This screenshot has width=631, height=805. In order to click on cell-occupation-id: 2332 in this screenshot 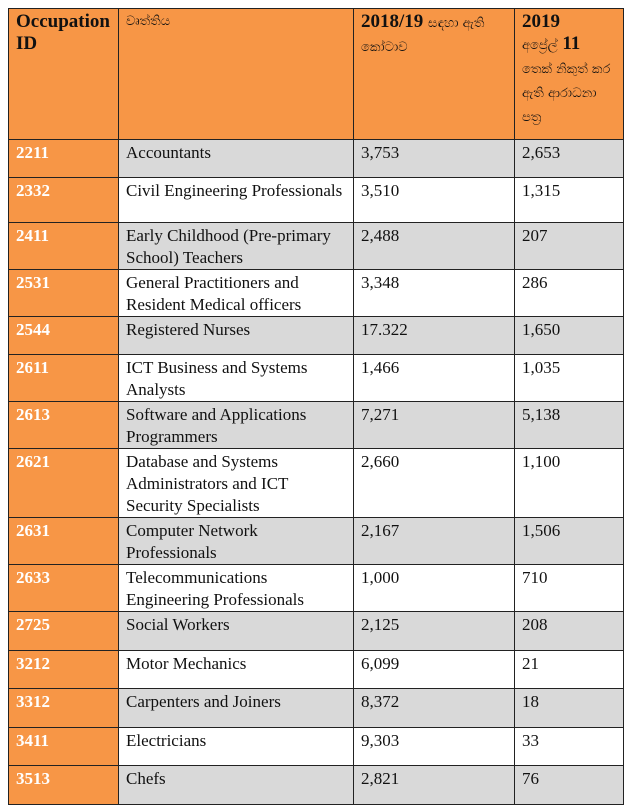, I will do `click(63, 200)`.